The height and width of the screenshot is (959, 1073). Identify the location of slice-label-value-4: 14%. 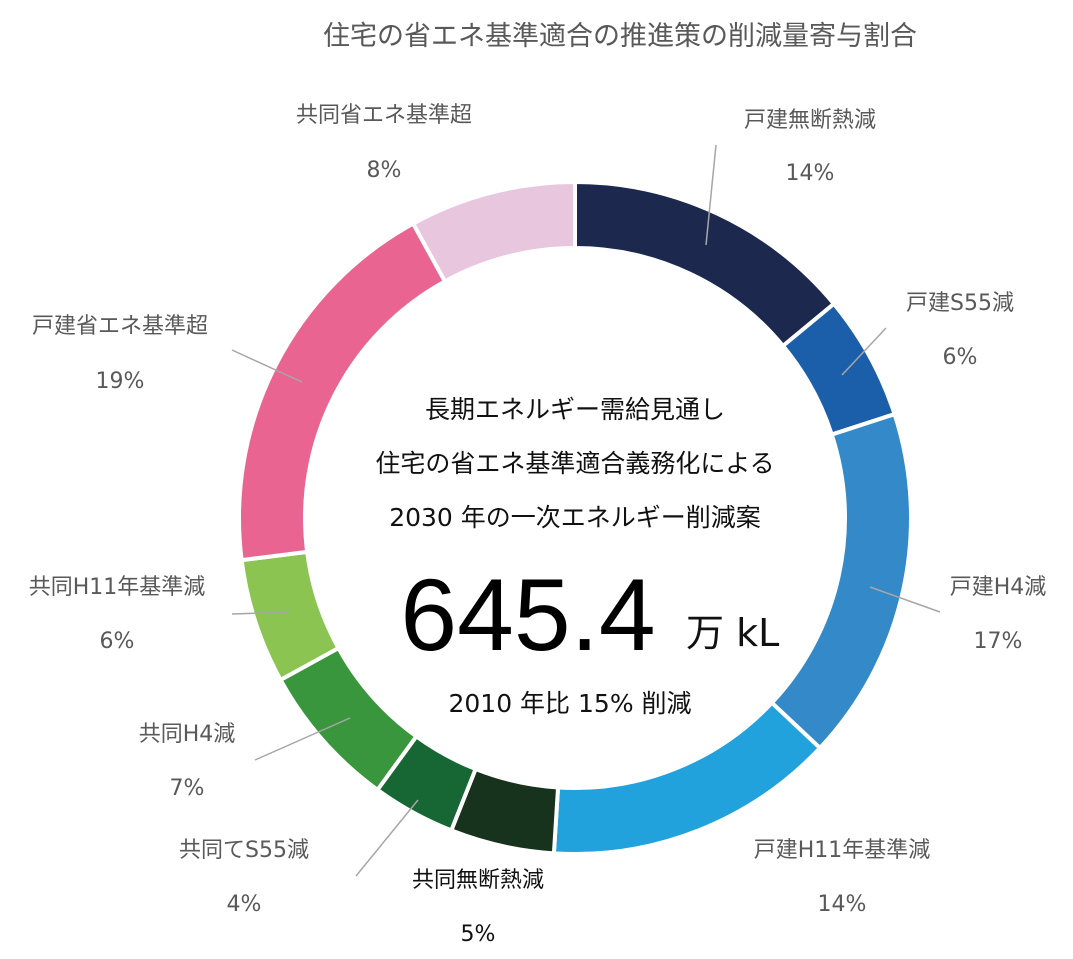
(842, 904).